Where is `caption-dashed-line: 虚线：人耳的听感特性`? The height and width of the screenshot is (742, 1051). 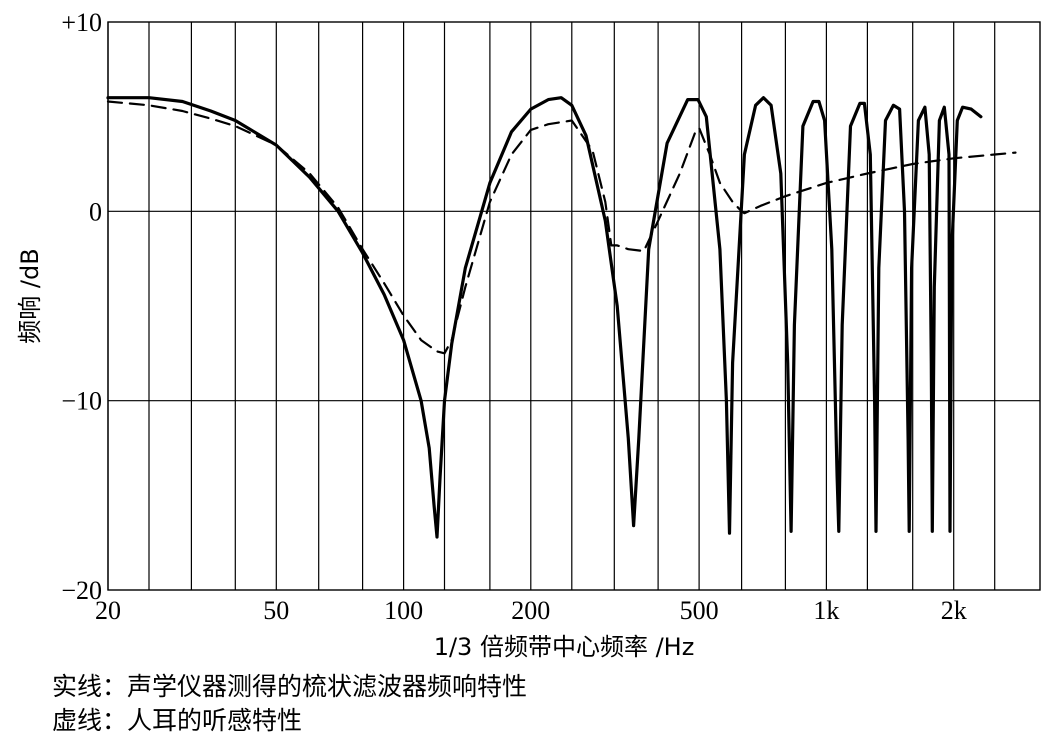 caption-dashed-line: 虚线：人耳的听感特性 is located at coordinates (177, 720).